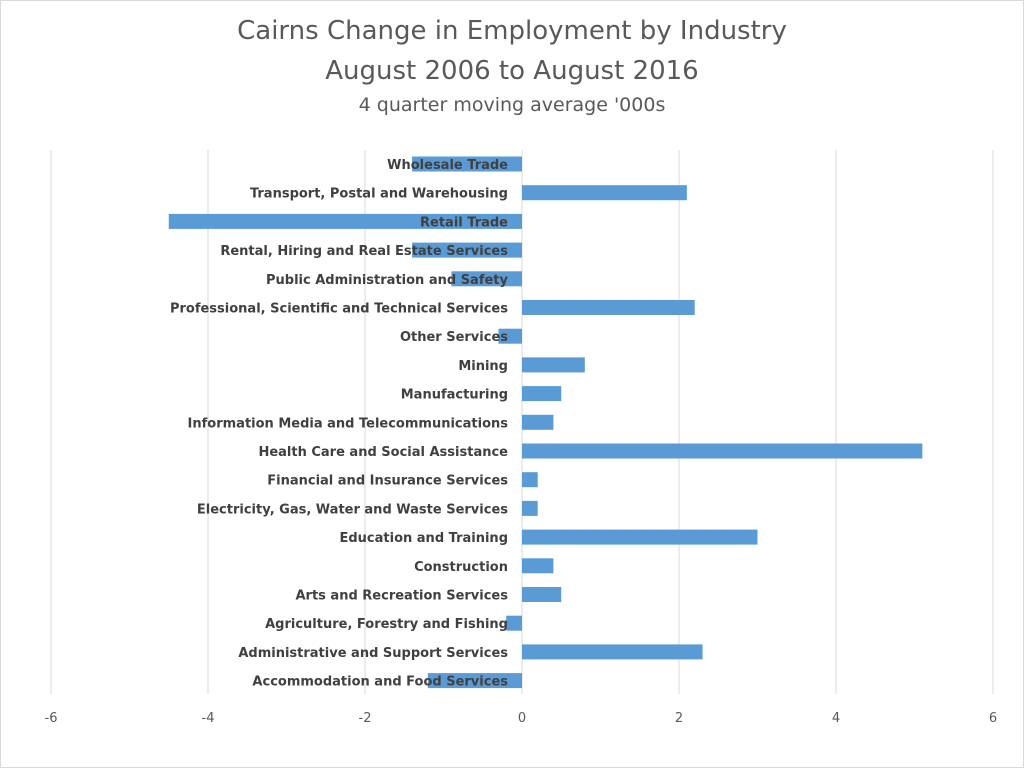  I want to click on category-label: Arts and Recreation Services, so click(401, 596).